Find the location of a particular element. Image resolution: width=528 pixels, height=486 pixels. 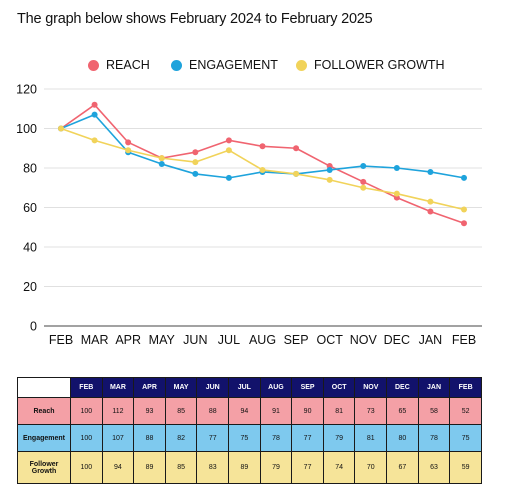

table-header-cell: OCT is located at coordinates (339, 387).